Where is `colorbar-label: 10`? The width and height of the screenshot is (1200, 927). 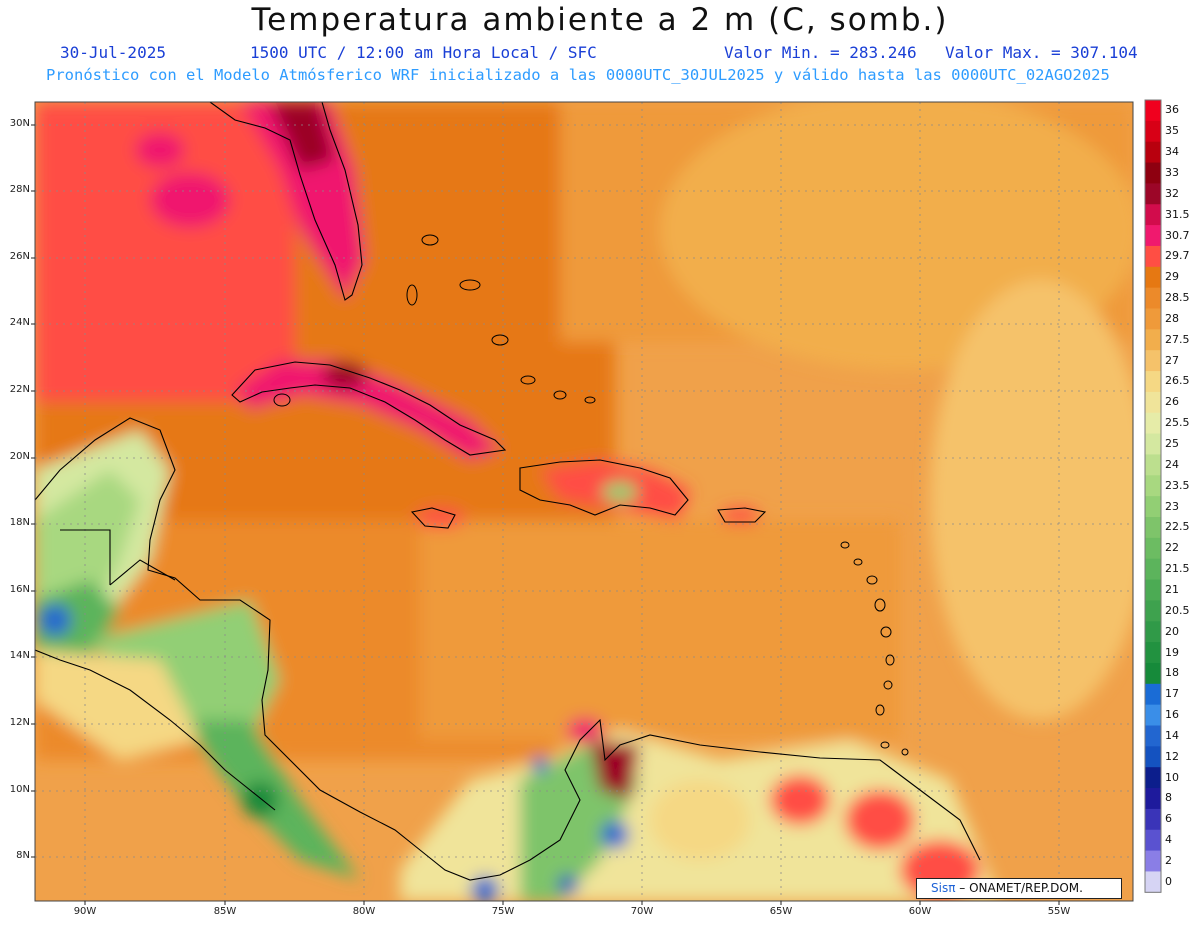
colorbar-label: 10 is located at coordinates (1172, 777).